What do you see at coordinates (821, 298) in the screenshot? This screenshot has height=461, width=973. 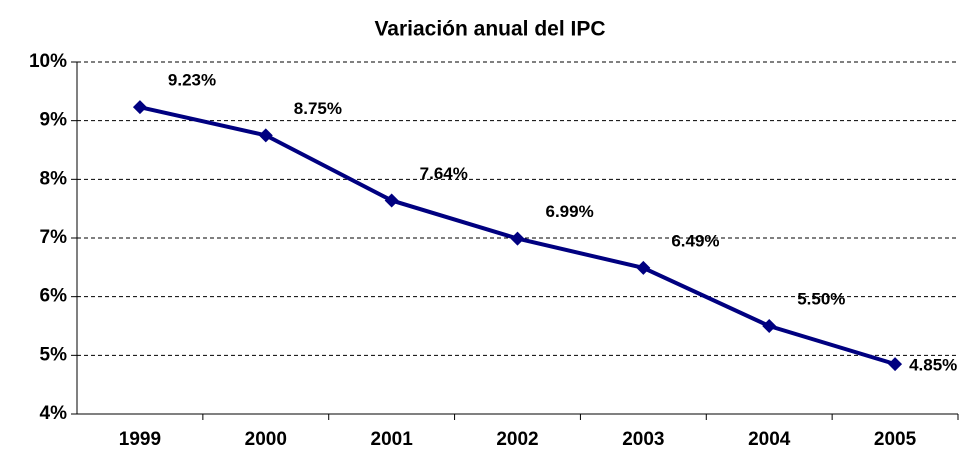 I see `data-label: 5.50%` at bounding box center [821, 298].